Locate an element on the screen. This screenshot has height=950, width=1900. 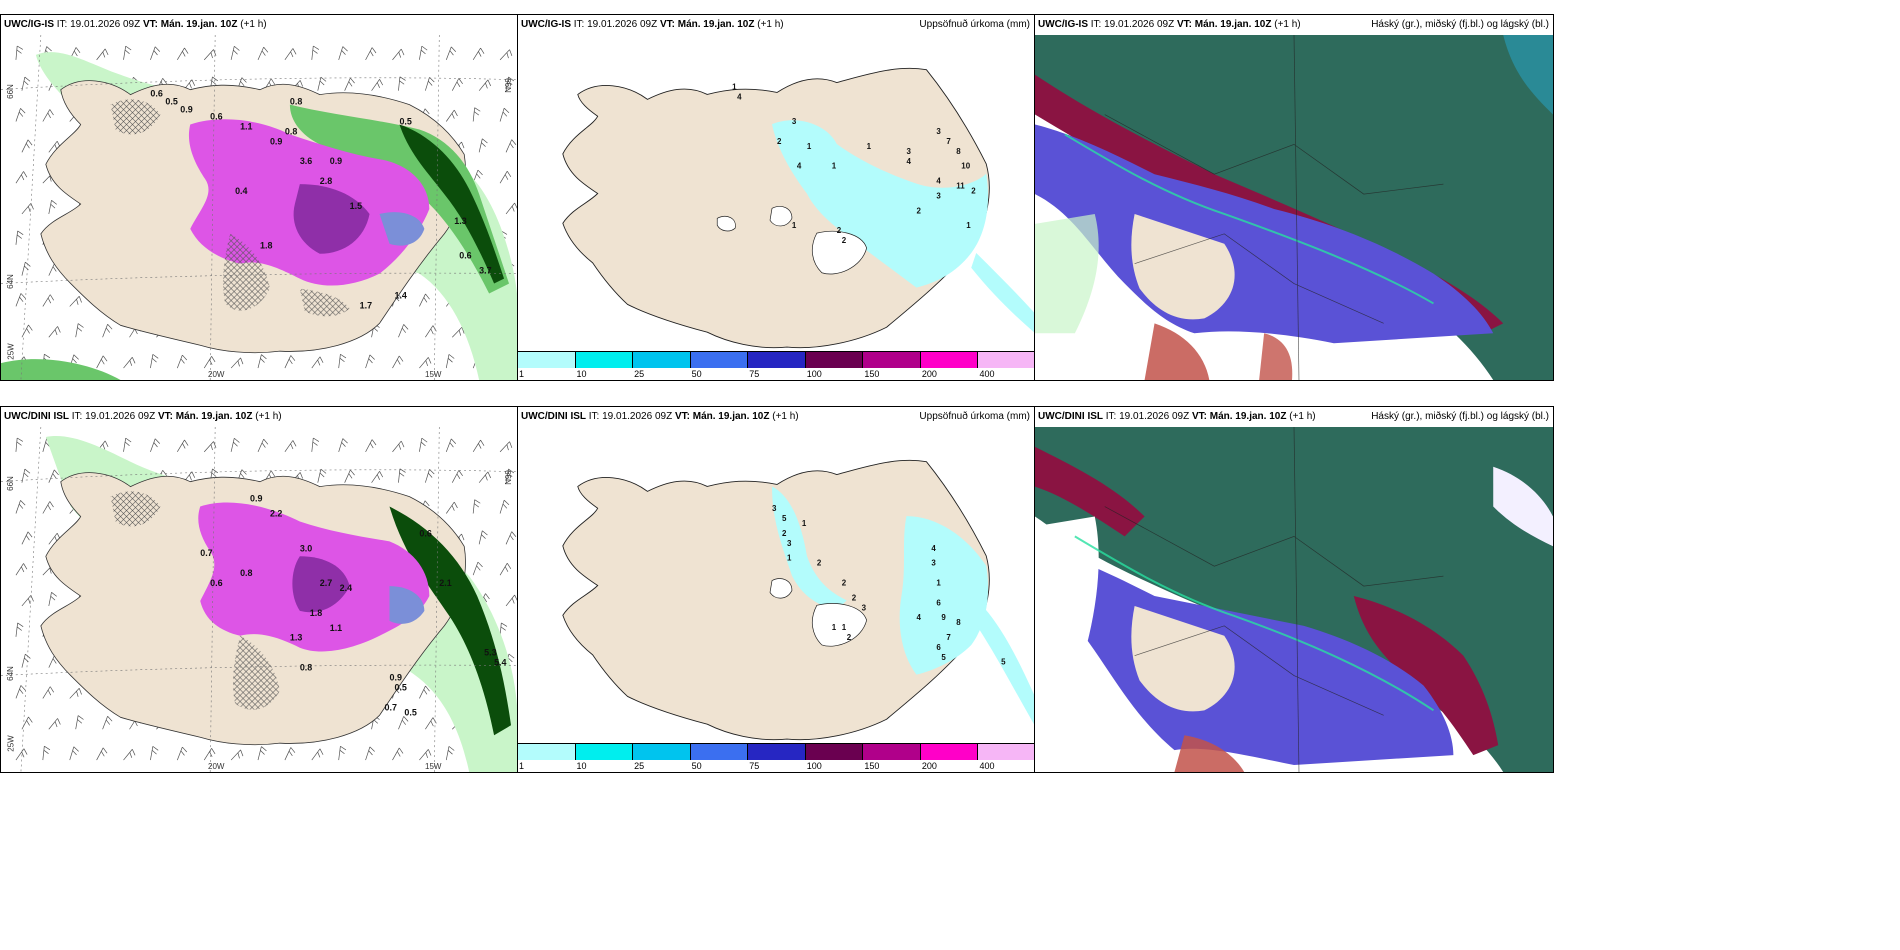
map-value-label: 6 is located at coordinates (938, 647).